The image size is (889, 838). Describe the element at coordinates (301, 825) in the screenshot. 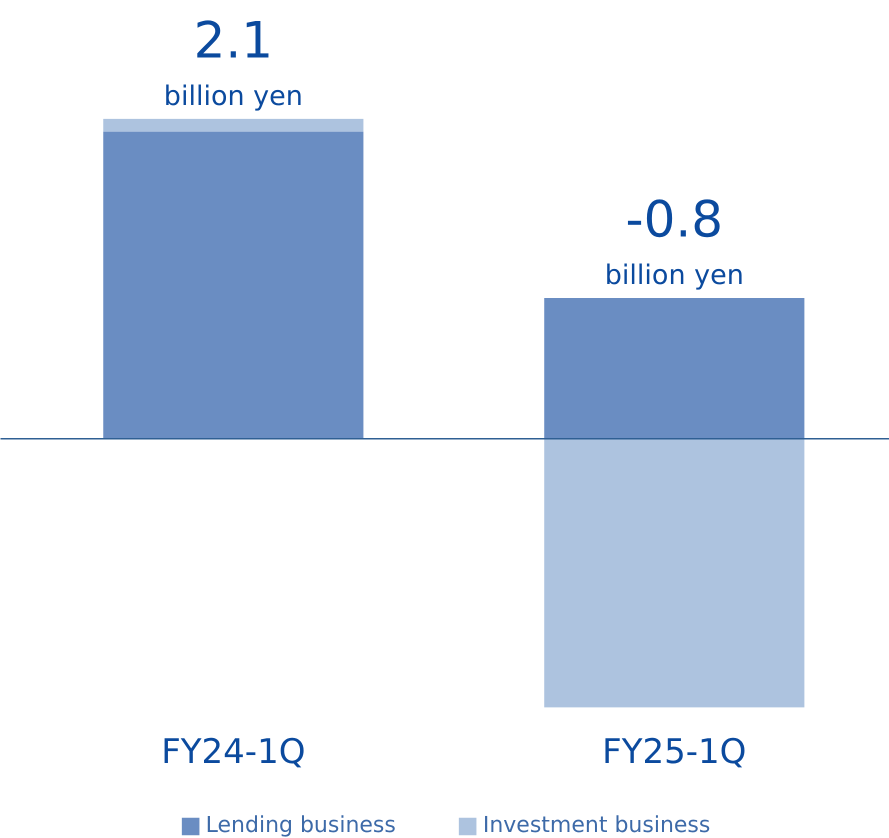

I see `legend-label: Lending business` at that location.